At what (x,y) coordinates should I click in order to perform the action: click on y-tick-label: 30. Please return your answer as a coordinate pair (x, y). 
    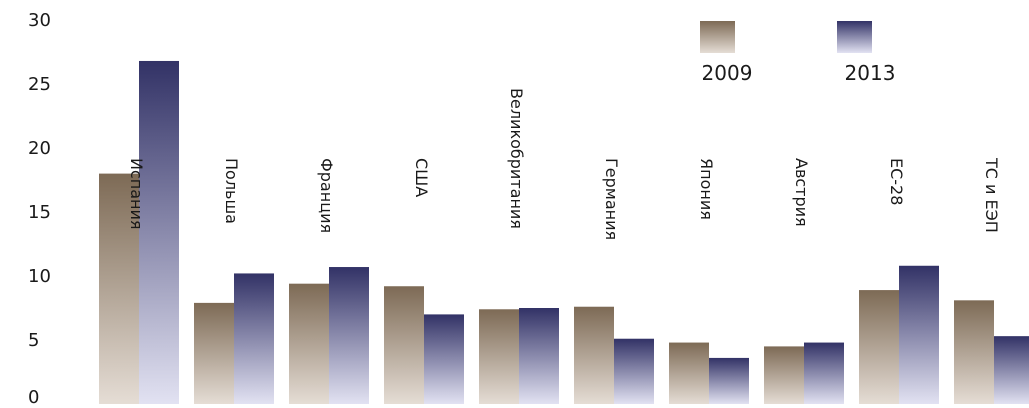
    Looking at the image, I should click on (39, 20).